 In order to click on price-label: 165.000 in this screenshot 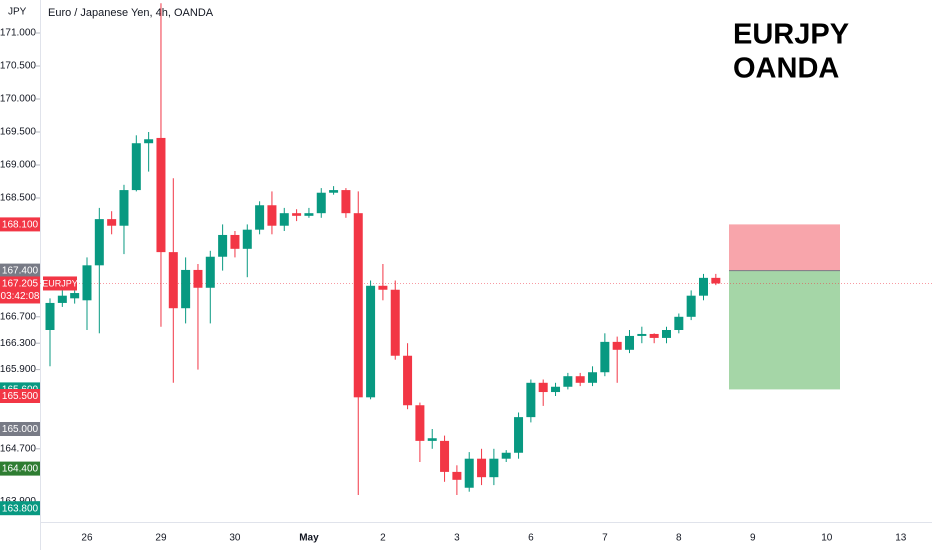, I will do `click(20, 429)`.